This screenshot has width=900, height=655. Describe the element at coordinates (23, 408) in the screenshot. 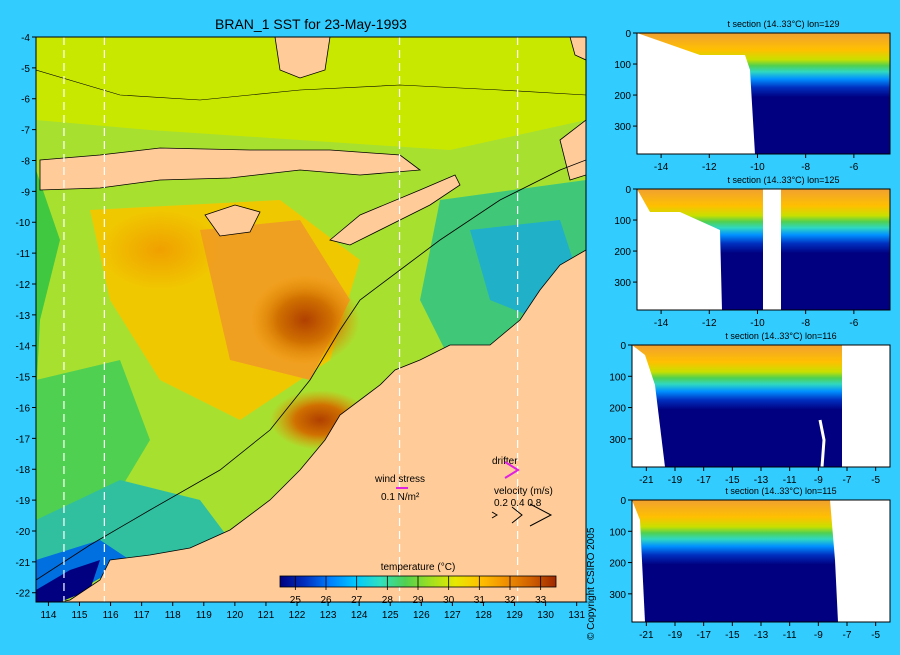

I see `map-y-tick-label: -16` at that location.